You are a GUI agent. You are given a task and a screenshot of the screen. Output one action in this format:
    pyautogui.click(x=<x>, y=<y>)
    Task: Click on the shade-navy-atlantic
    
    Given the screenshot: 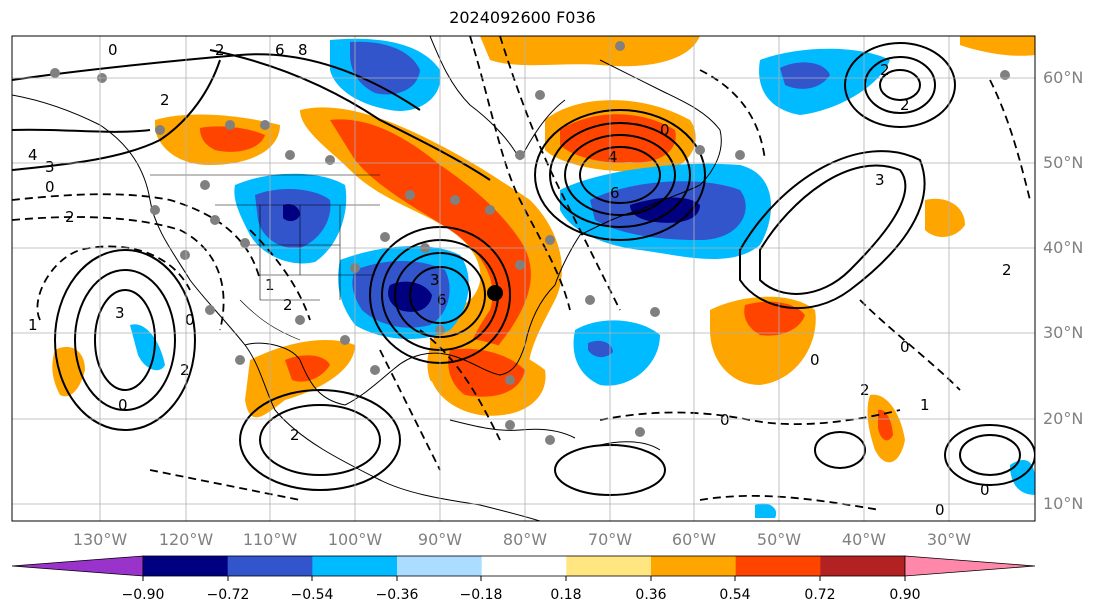 What is the action you would take?
    pyautogui.click(x=665, y=210)
    